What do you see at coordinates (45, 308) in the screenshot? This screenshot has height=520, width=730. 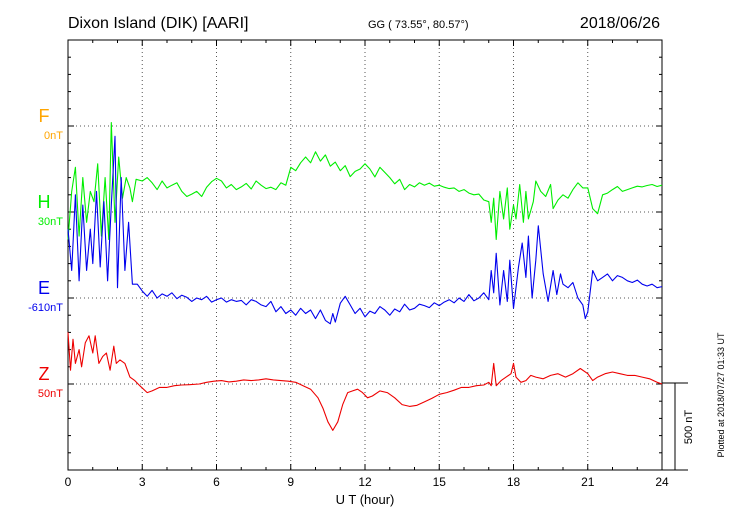 I see `component-offset-e: -610nT` at bounding box center [45, 308].